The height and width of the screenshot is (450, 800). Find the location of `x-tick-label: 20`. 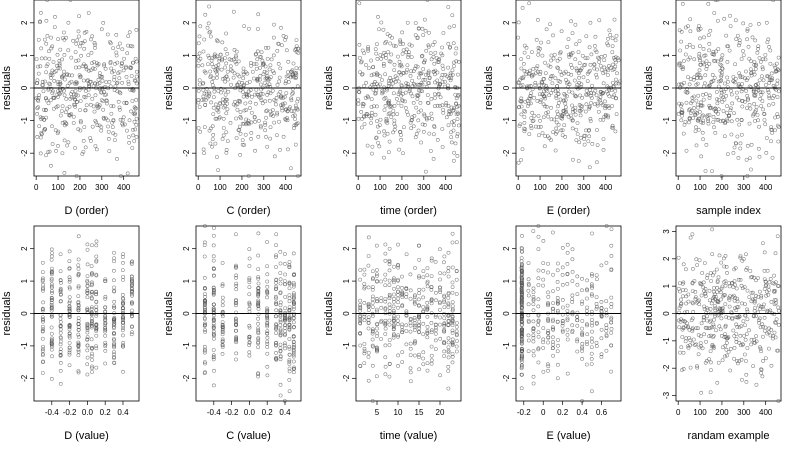

x-tick-label: 20 is located at coordinates (440, 412).